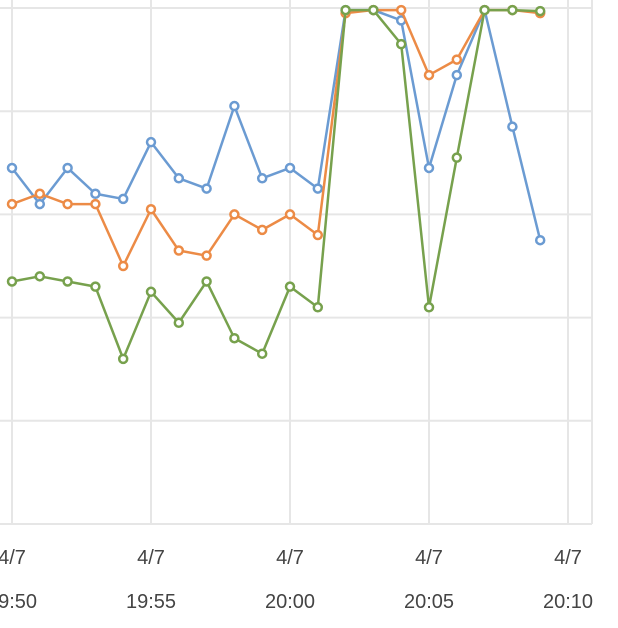 The height and width of the screenshot is (628, 618). Describe the element at coordinates (296, 580) in the screenshot. I see `x-axis-ticks: 4/7 19:50 4/7 19:55 4/7 20:00 4/7 20:05 4/7 20:10` at that location.